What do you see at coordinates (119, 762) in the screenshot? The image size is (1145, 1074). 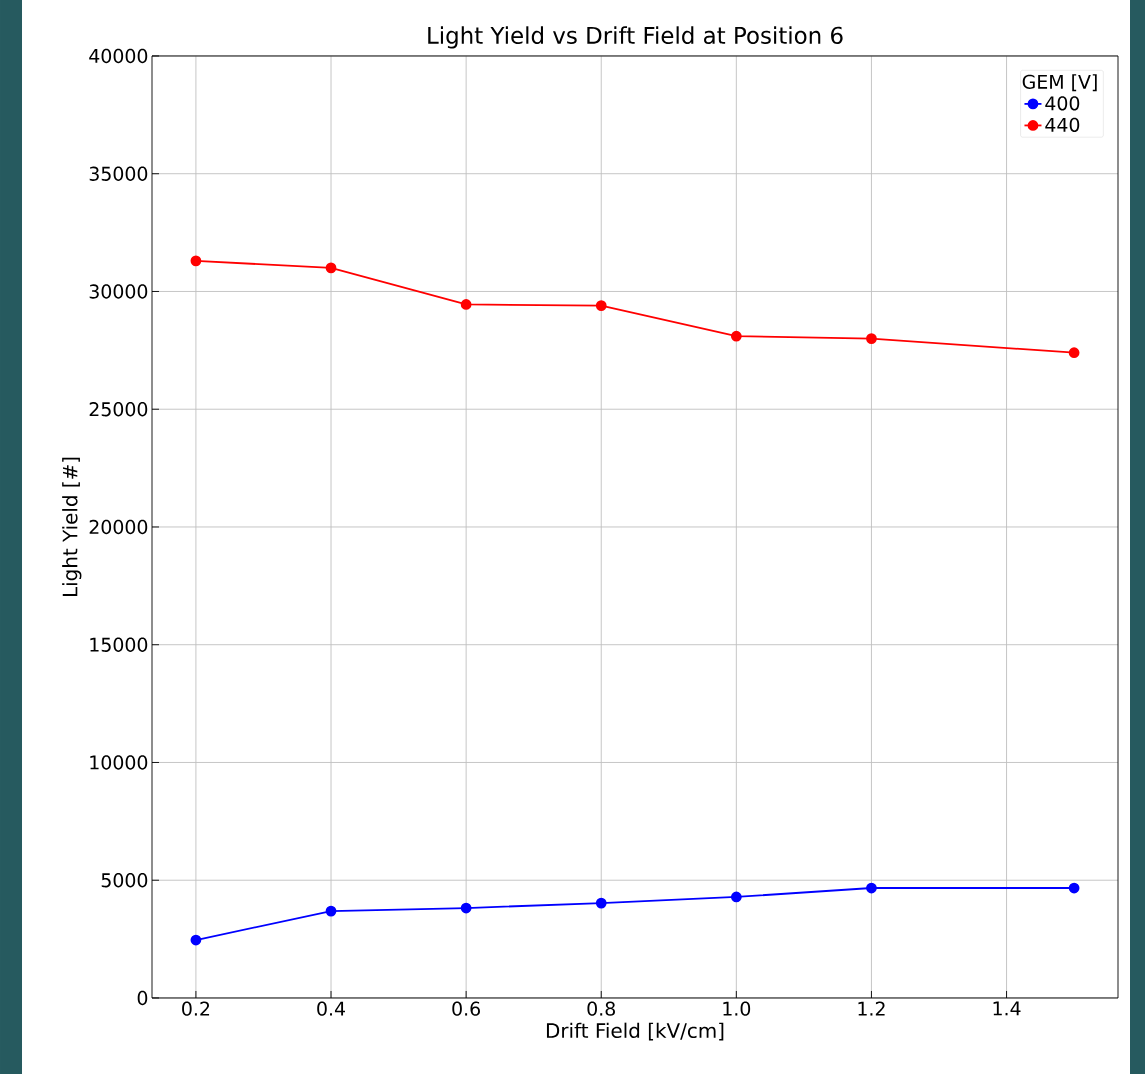 I see `y-tick-label: 10000` at bounding box center [119, 762].